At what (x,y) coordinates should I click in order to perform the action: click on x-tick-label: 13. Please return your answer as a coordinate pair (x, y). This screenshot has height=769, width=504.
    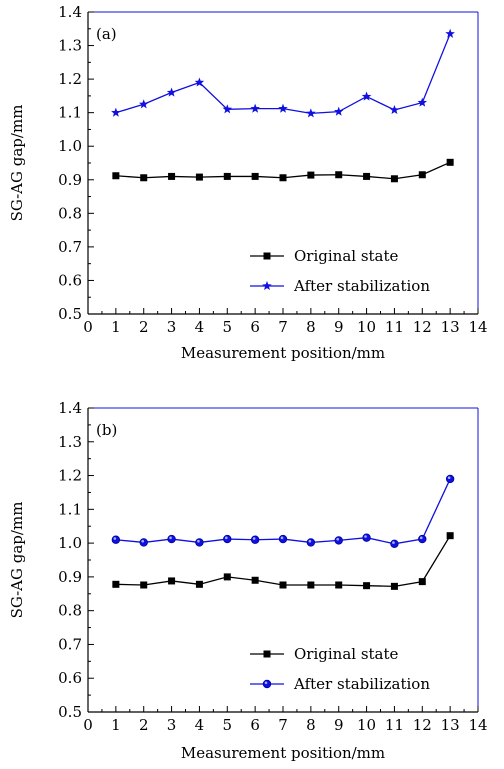
    Looking at the image, I should click on (450, 725).